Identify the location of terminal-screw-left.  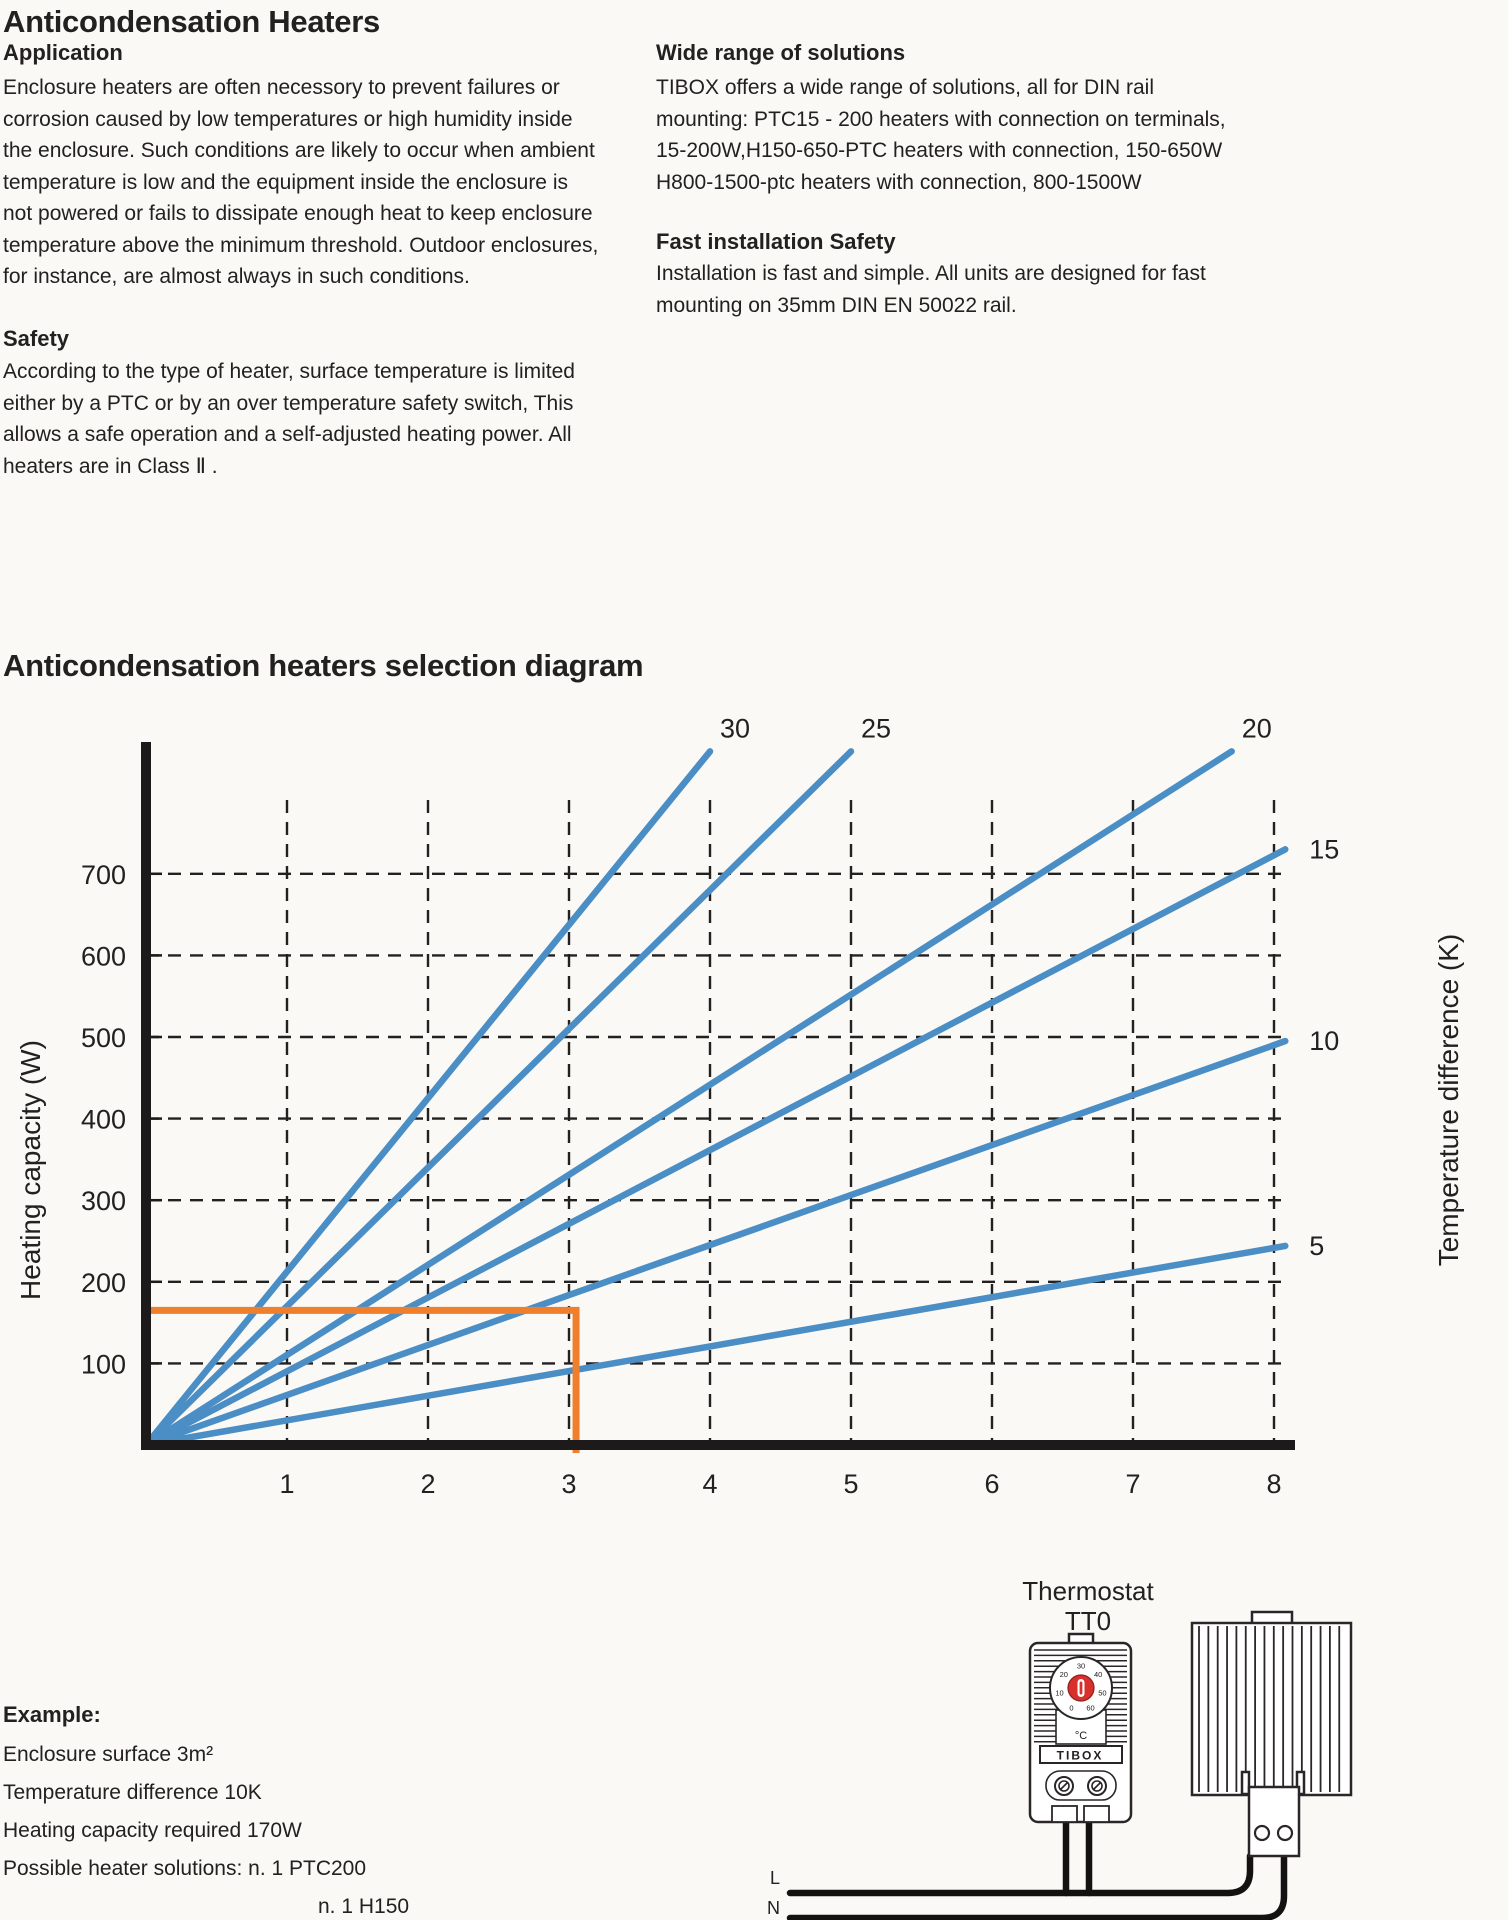
(1064, 1786).